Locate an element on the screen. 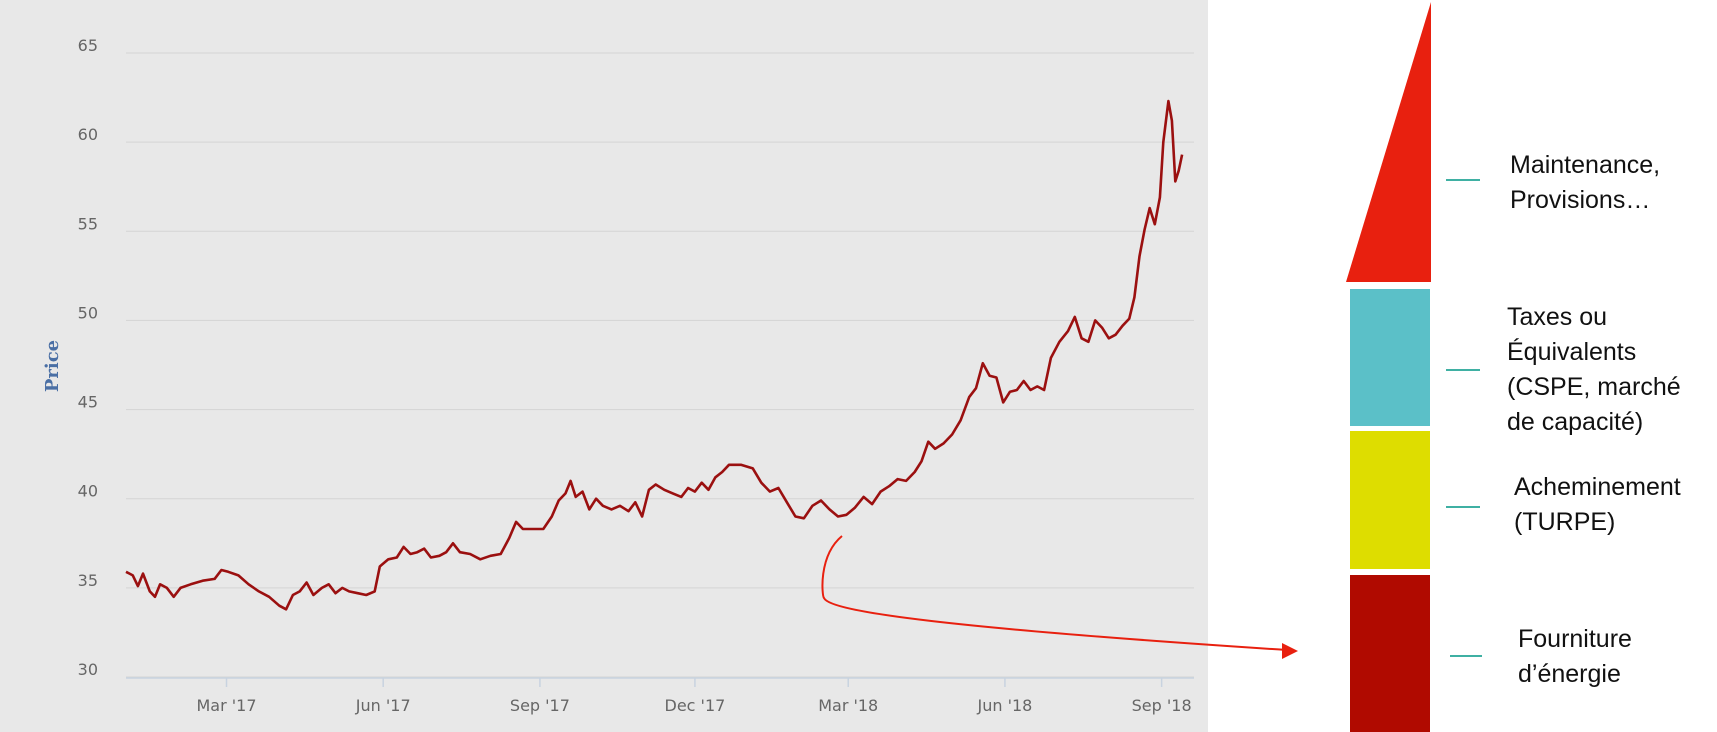 Image resolution: width=1717 pixels, height=732 pixels. cost-stack is located at coordinates (1388, 367).